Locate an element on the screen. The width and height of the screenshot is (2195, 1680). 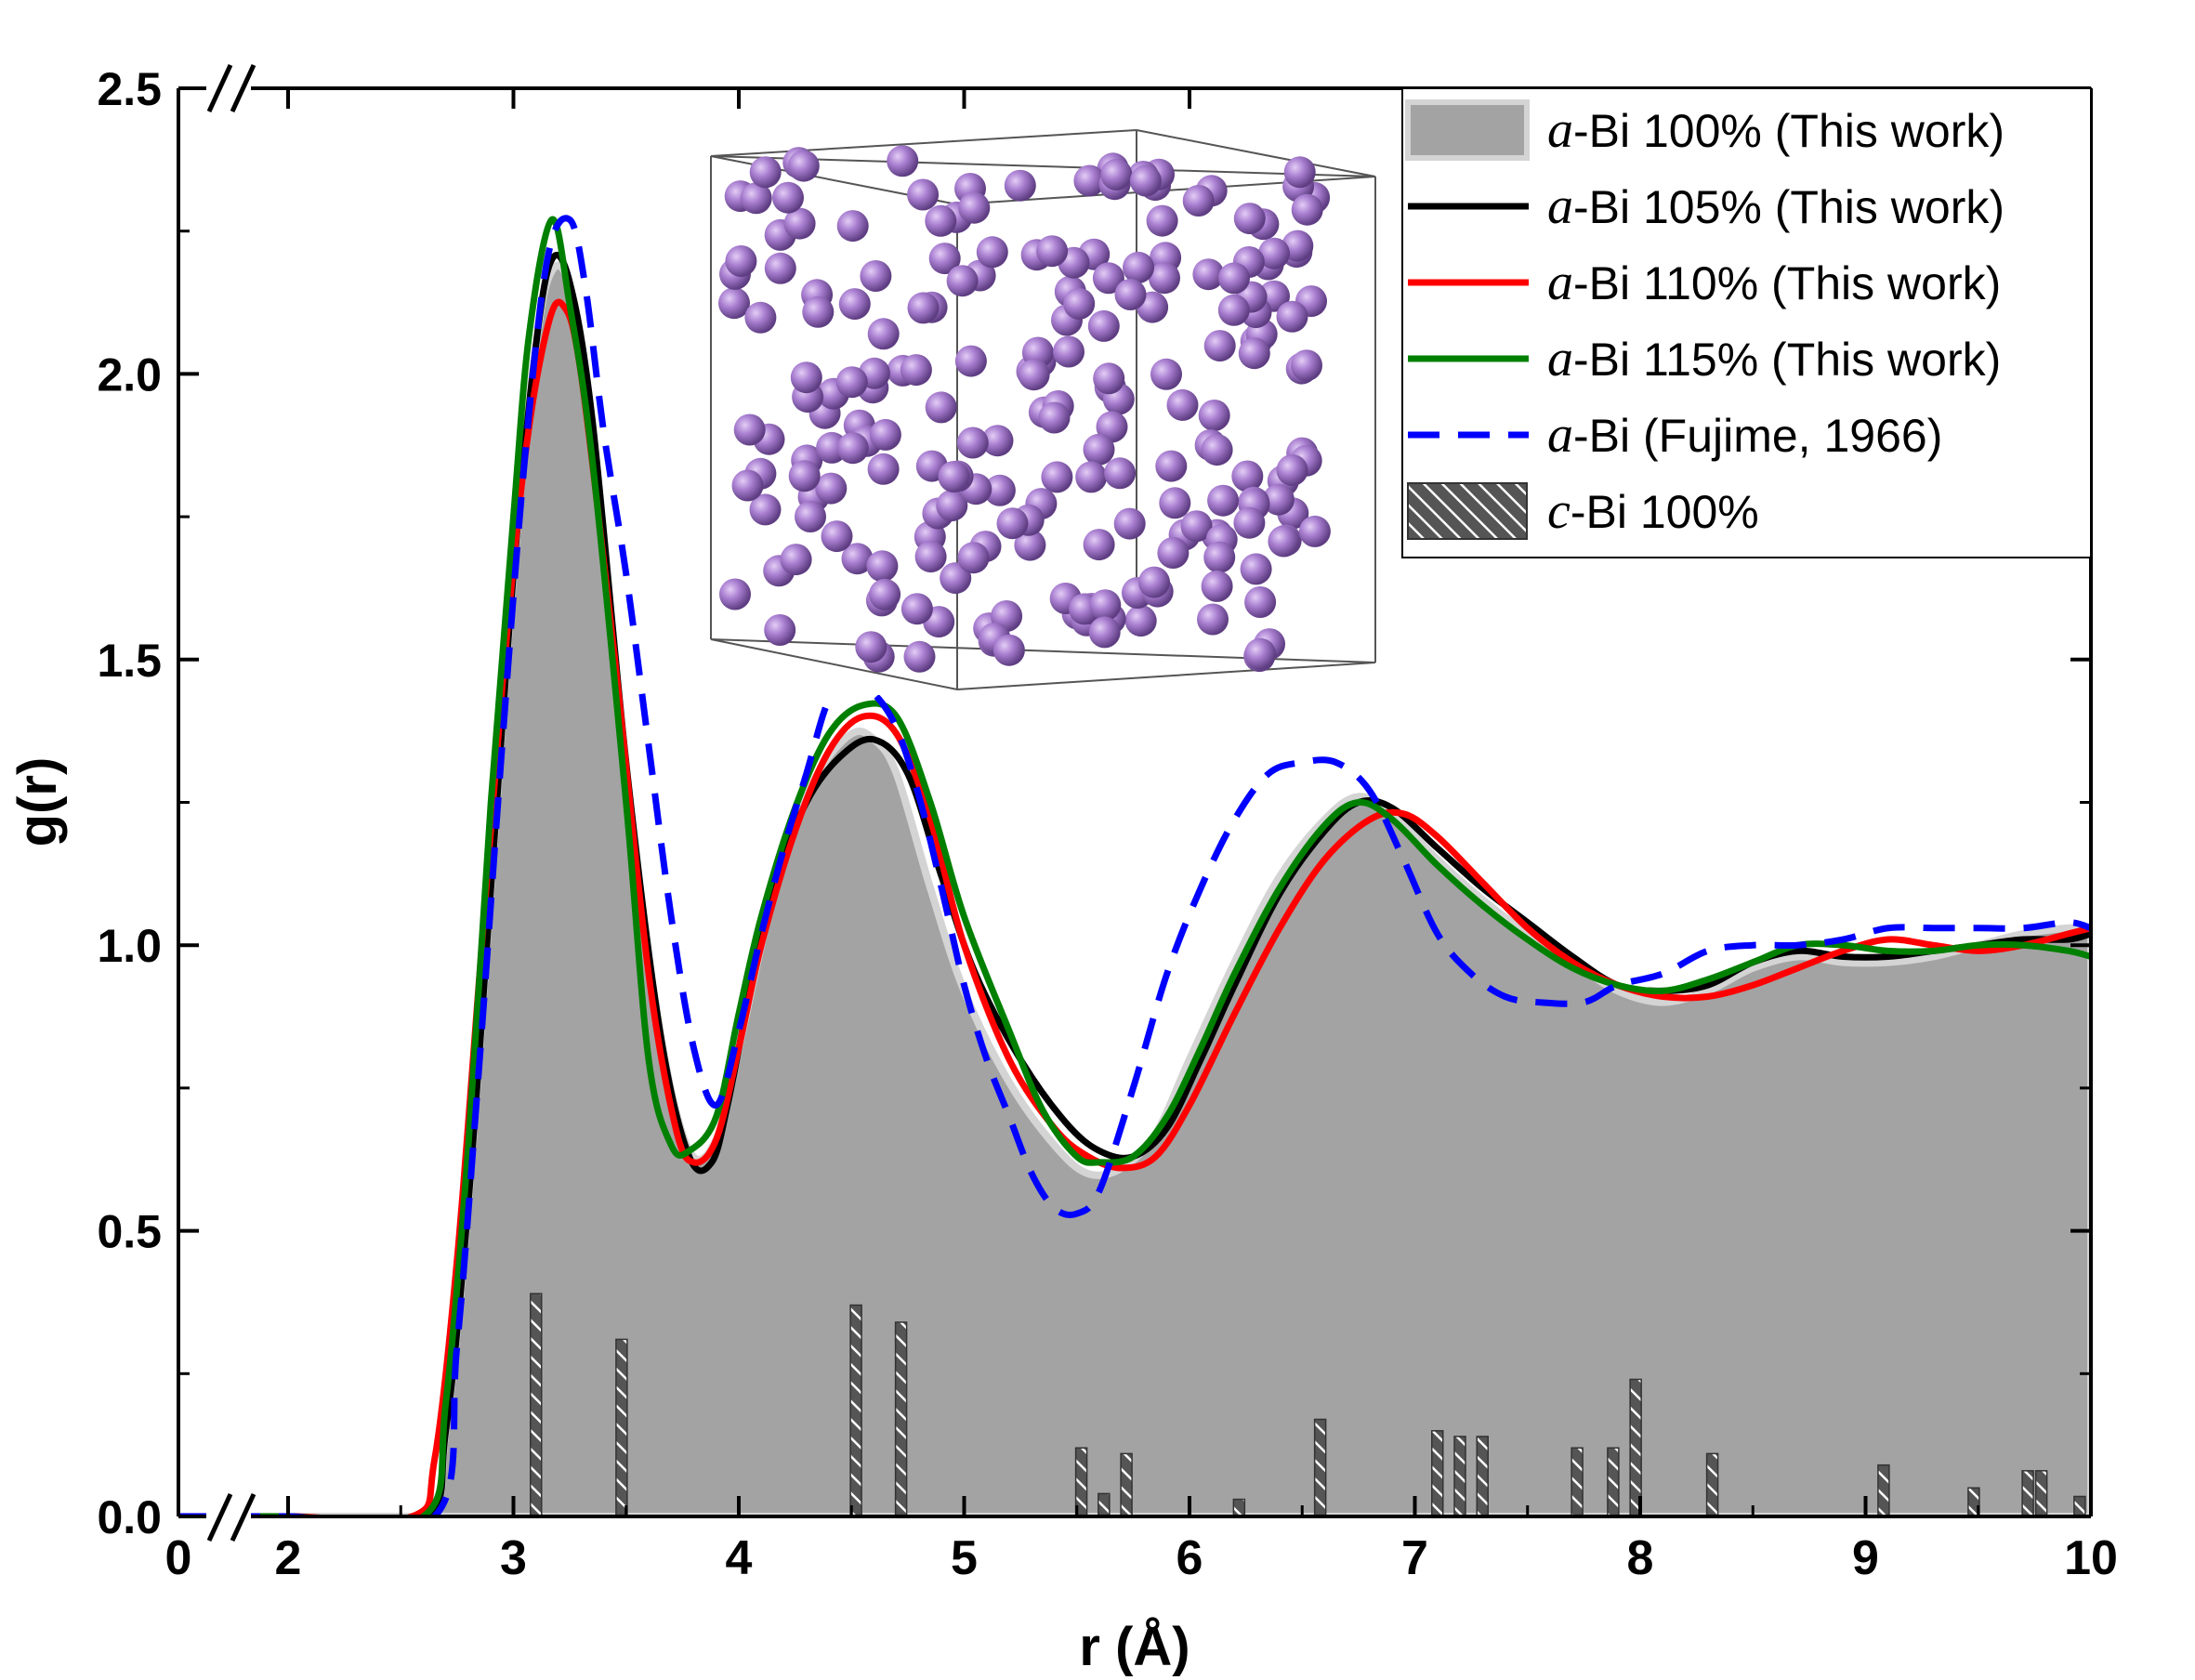
y-tick-label-5: 2.5 is located at coordinates (129, 89).